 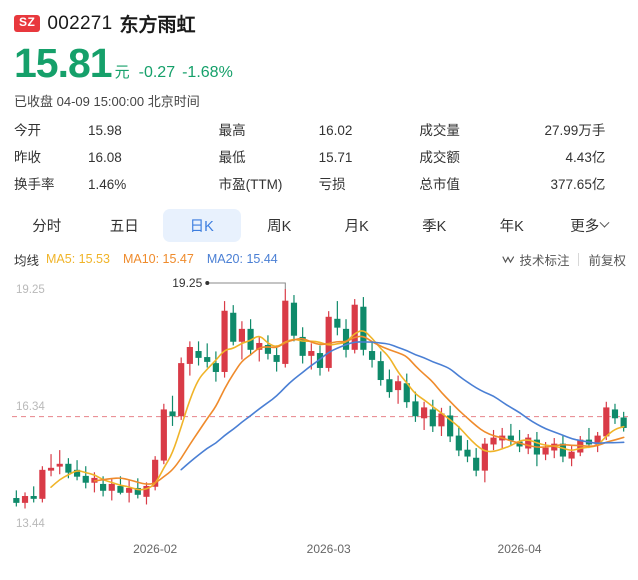 I want to click on period-tabs: 分时 五日 日K 周K 月K 季K 年K 更多, so click(x=319, y=225).